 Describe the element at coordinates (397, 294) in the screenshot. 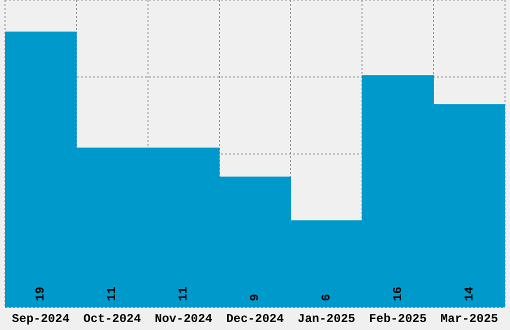

I see `data-label: 16` at that location.